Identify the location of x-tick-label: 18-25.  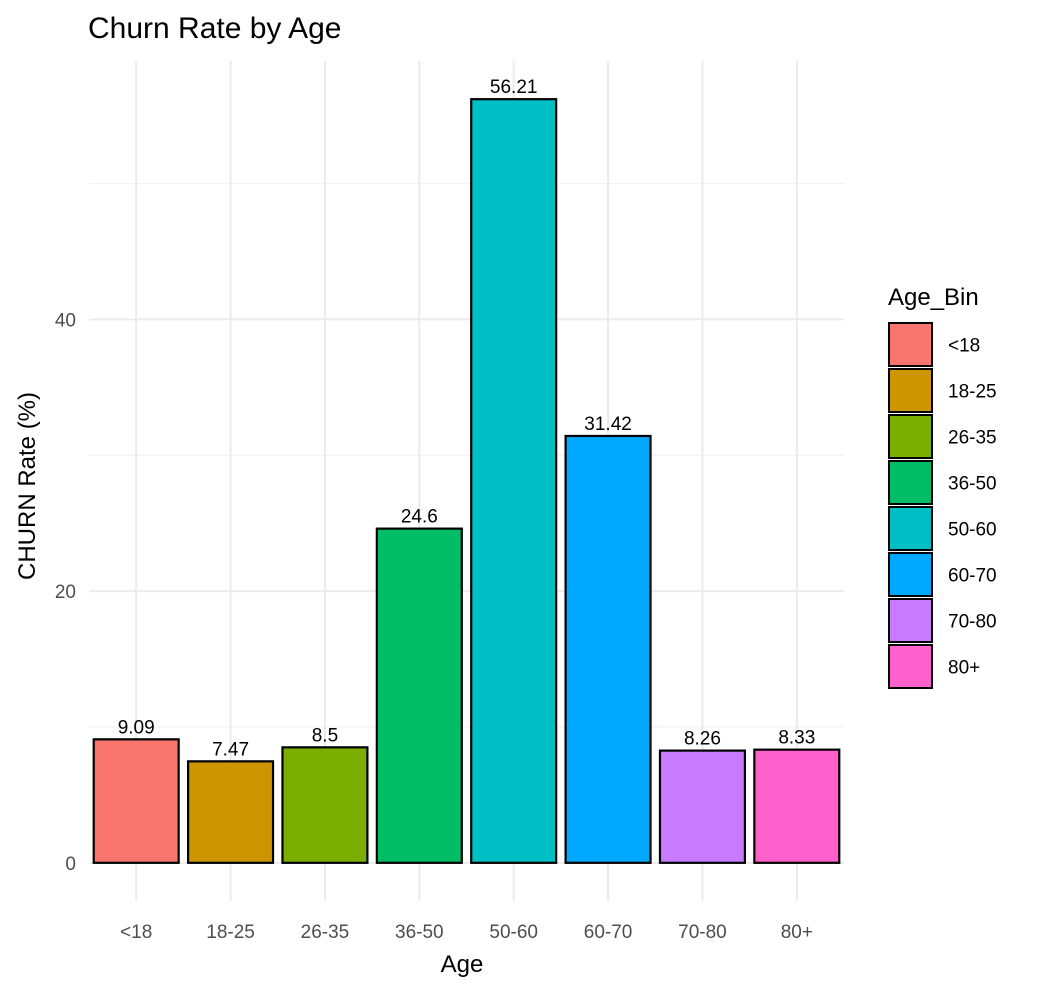
(230, 932).